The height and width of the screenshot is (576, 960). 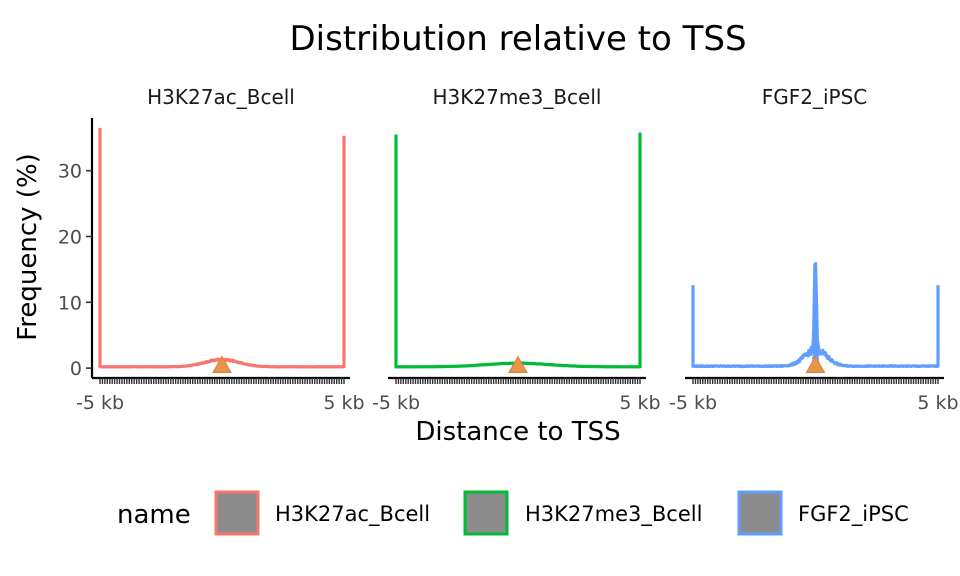 I want to click on chart-title: Distribution relative to TSS, so click(x=517, y=39).